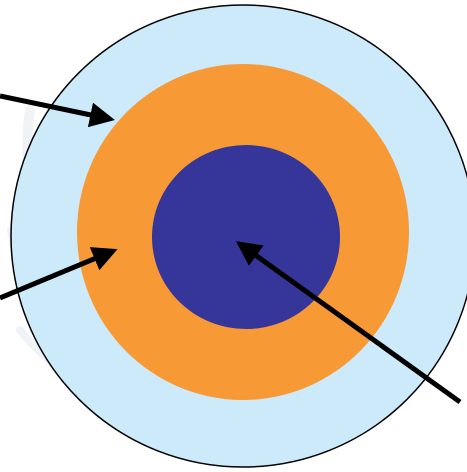  What do you see at coordinates (59, 274) in the screenshot?
I see `arrow-to-middle-ring` at bounding box center [59, 274].